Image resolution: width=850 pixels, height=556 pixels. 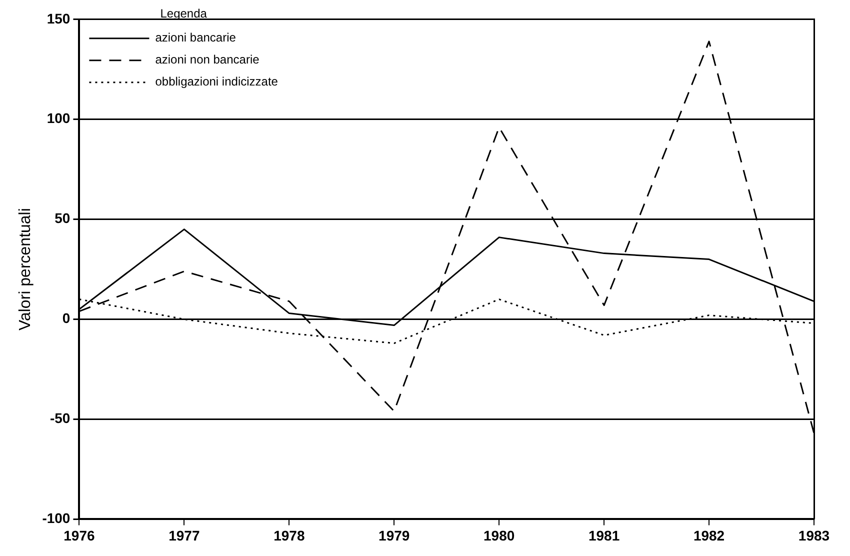 What do you see at coordinates (25, 269) in the screenshot?
I see `y-axis-title: Valori percentuali` at bounding box center [25, 269].